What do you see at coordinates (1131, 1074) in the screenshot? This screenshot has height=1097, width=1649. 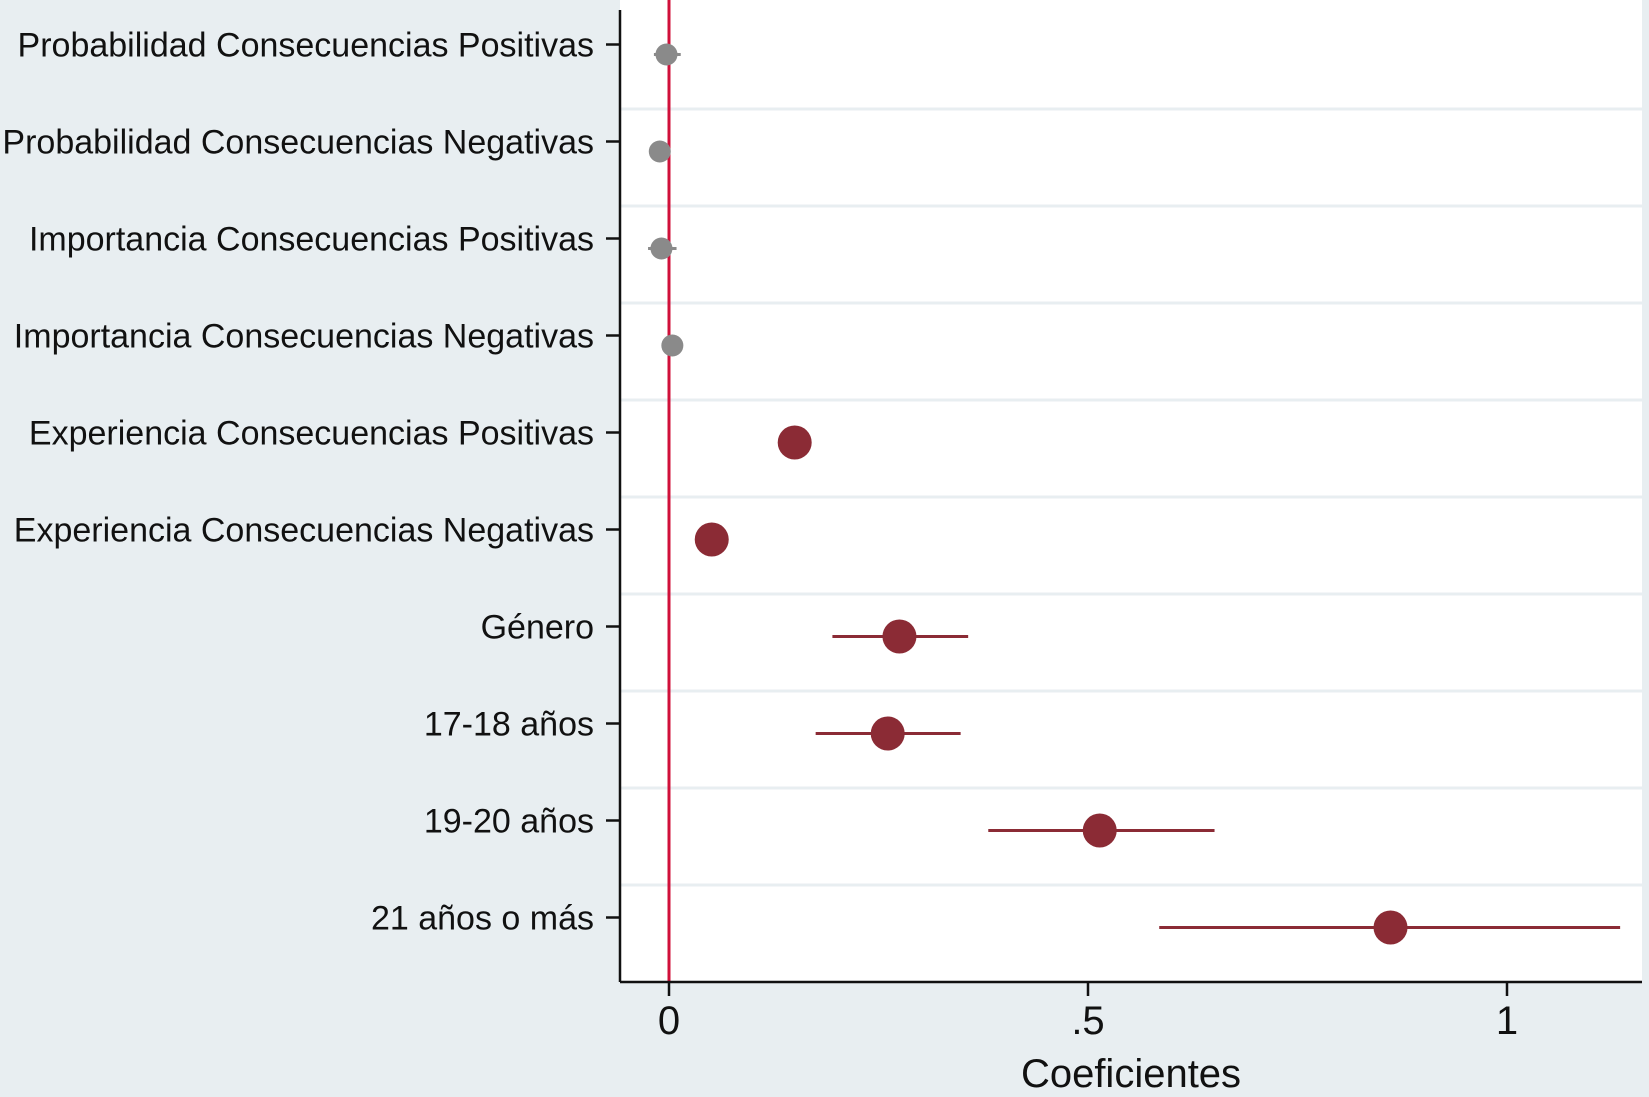 I see `x-axis-title: Coeficientes` at bounding box center [1131, 1074].